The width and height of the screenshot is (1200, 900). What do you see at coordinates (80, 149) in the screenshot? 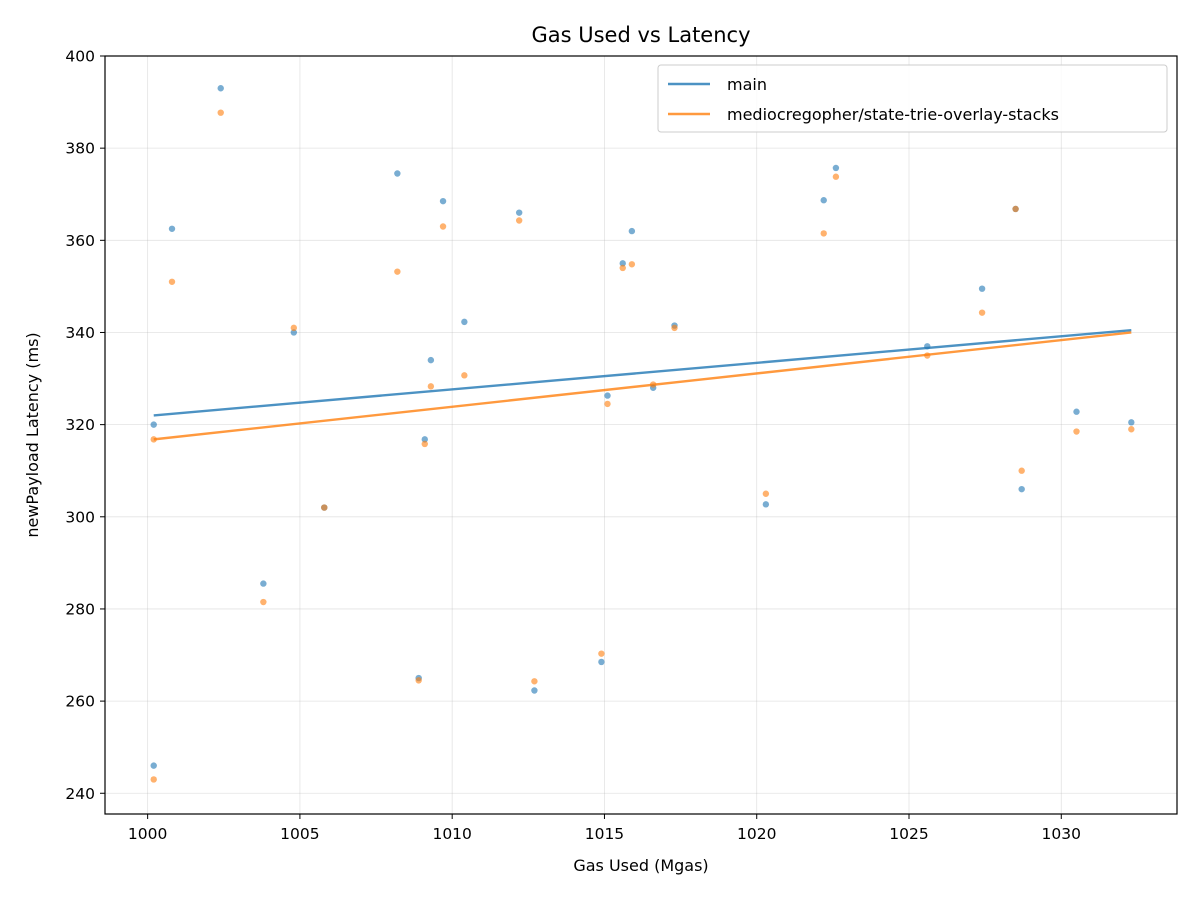
I see `y-tick-label: 380` at bounding box center [80, 149].